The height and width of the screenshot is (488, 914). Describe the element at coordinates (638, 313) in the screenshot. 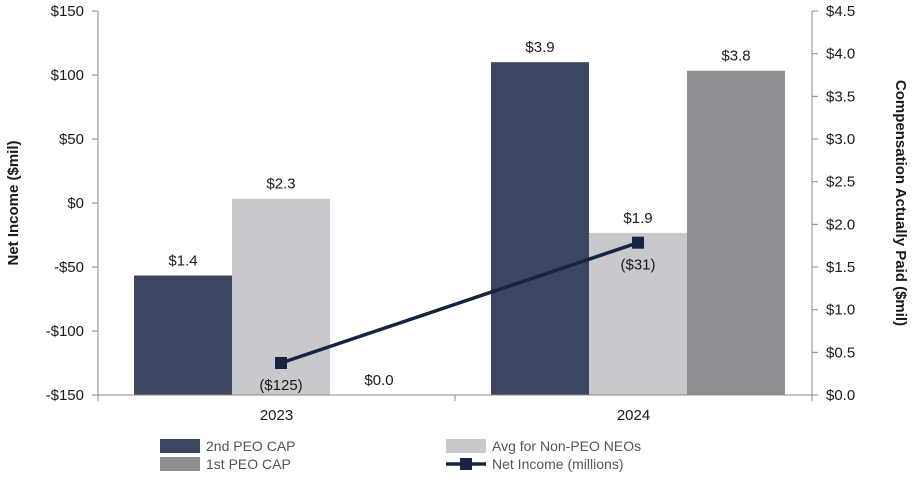

I see `bar-avg-for-non-peo-neos-2024` at that location.